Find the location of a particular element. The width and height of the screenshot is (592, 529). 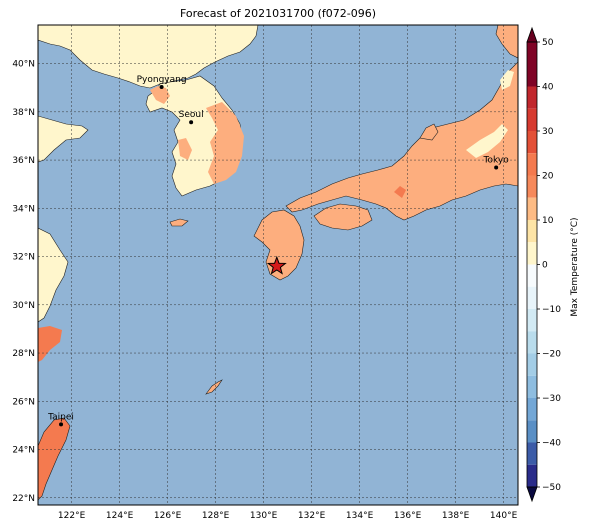

colorbar-extend-min is located at coordinates (532, 494).